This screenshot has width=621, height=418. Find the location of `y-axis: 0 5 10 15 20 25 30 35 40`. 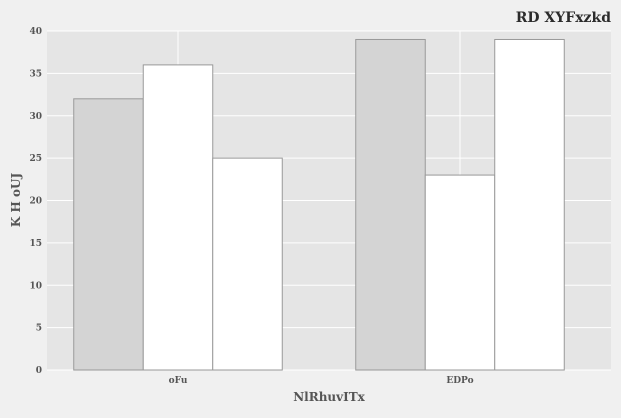

y-axis: 0 5 10 15 20 25 30 35 40 is located at coordinates (35, 201).